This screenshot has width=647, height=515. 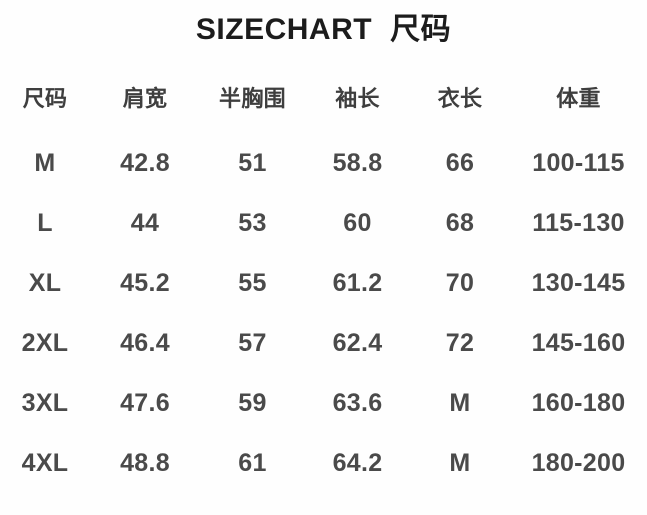 What do you see at coordinates (45, 222) in the screenshot?
I see `table-cell: L` at bounding box center [45, 222].